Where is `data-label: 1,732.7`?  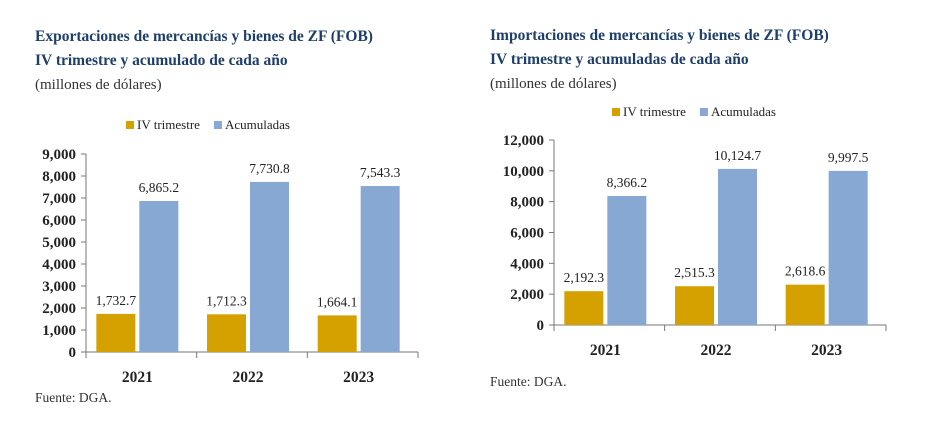 data-label: 1,732.7 is located at coordinates (116, 300).